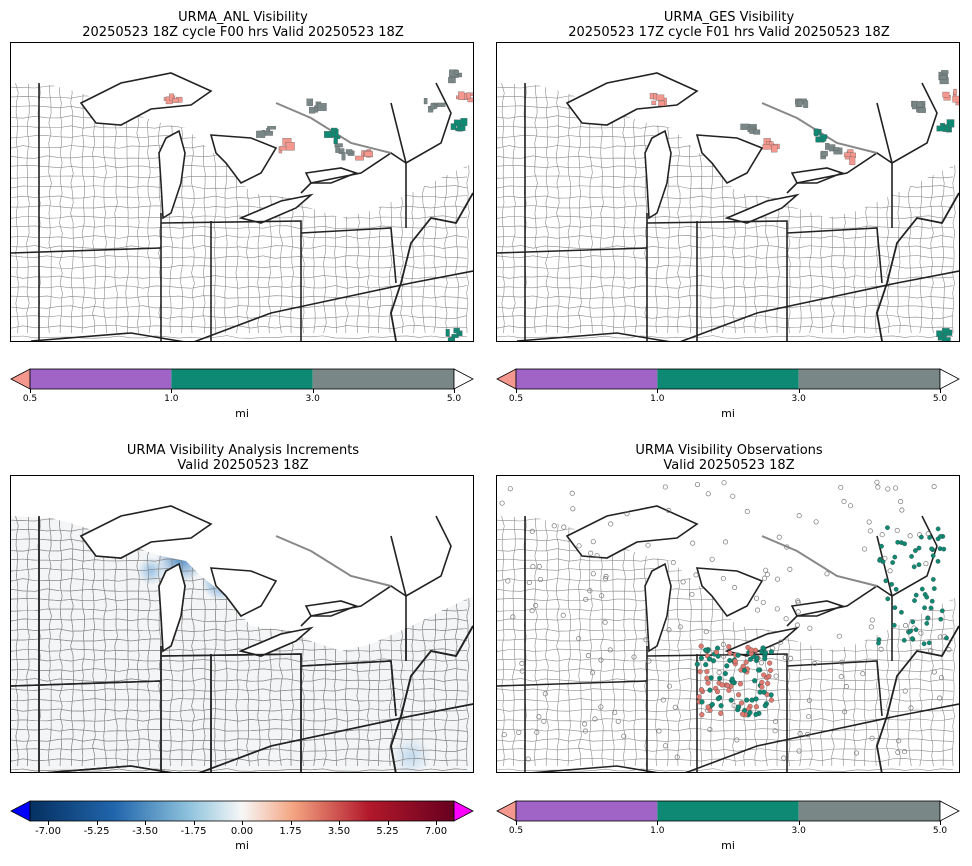 This screenshot has height=866, width=972. What do you see at coordinates (243, 159) in the screenshot?
I see `lake-huron` at bounding box center [243, 159].